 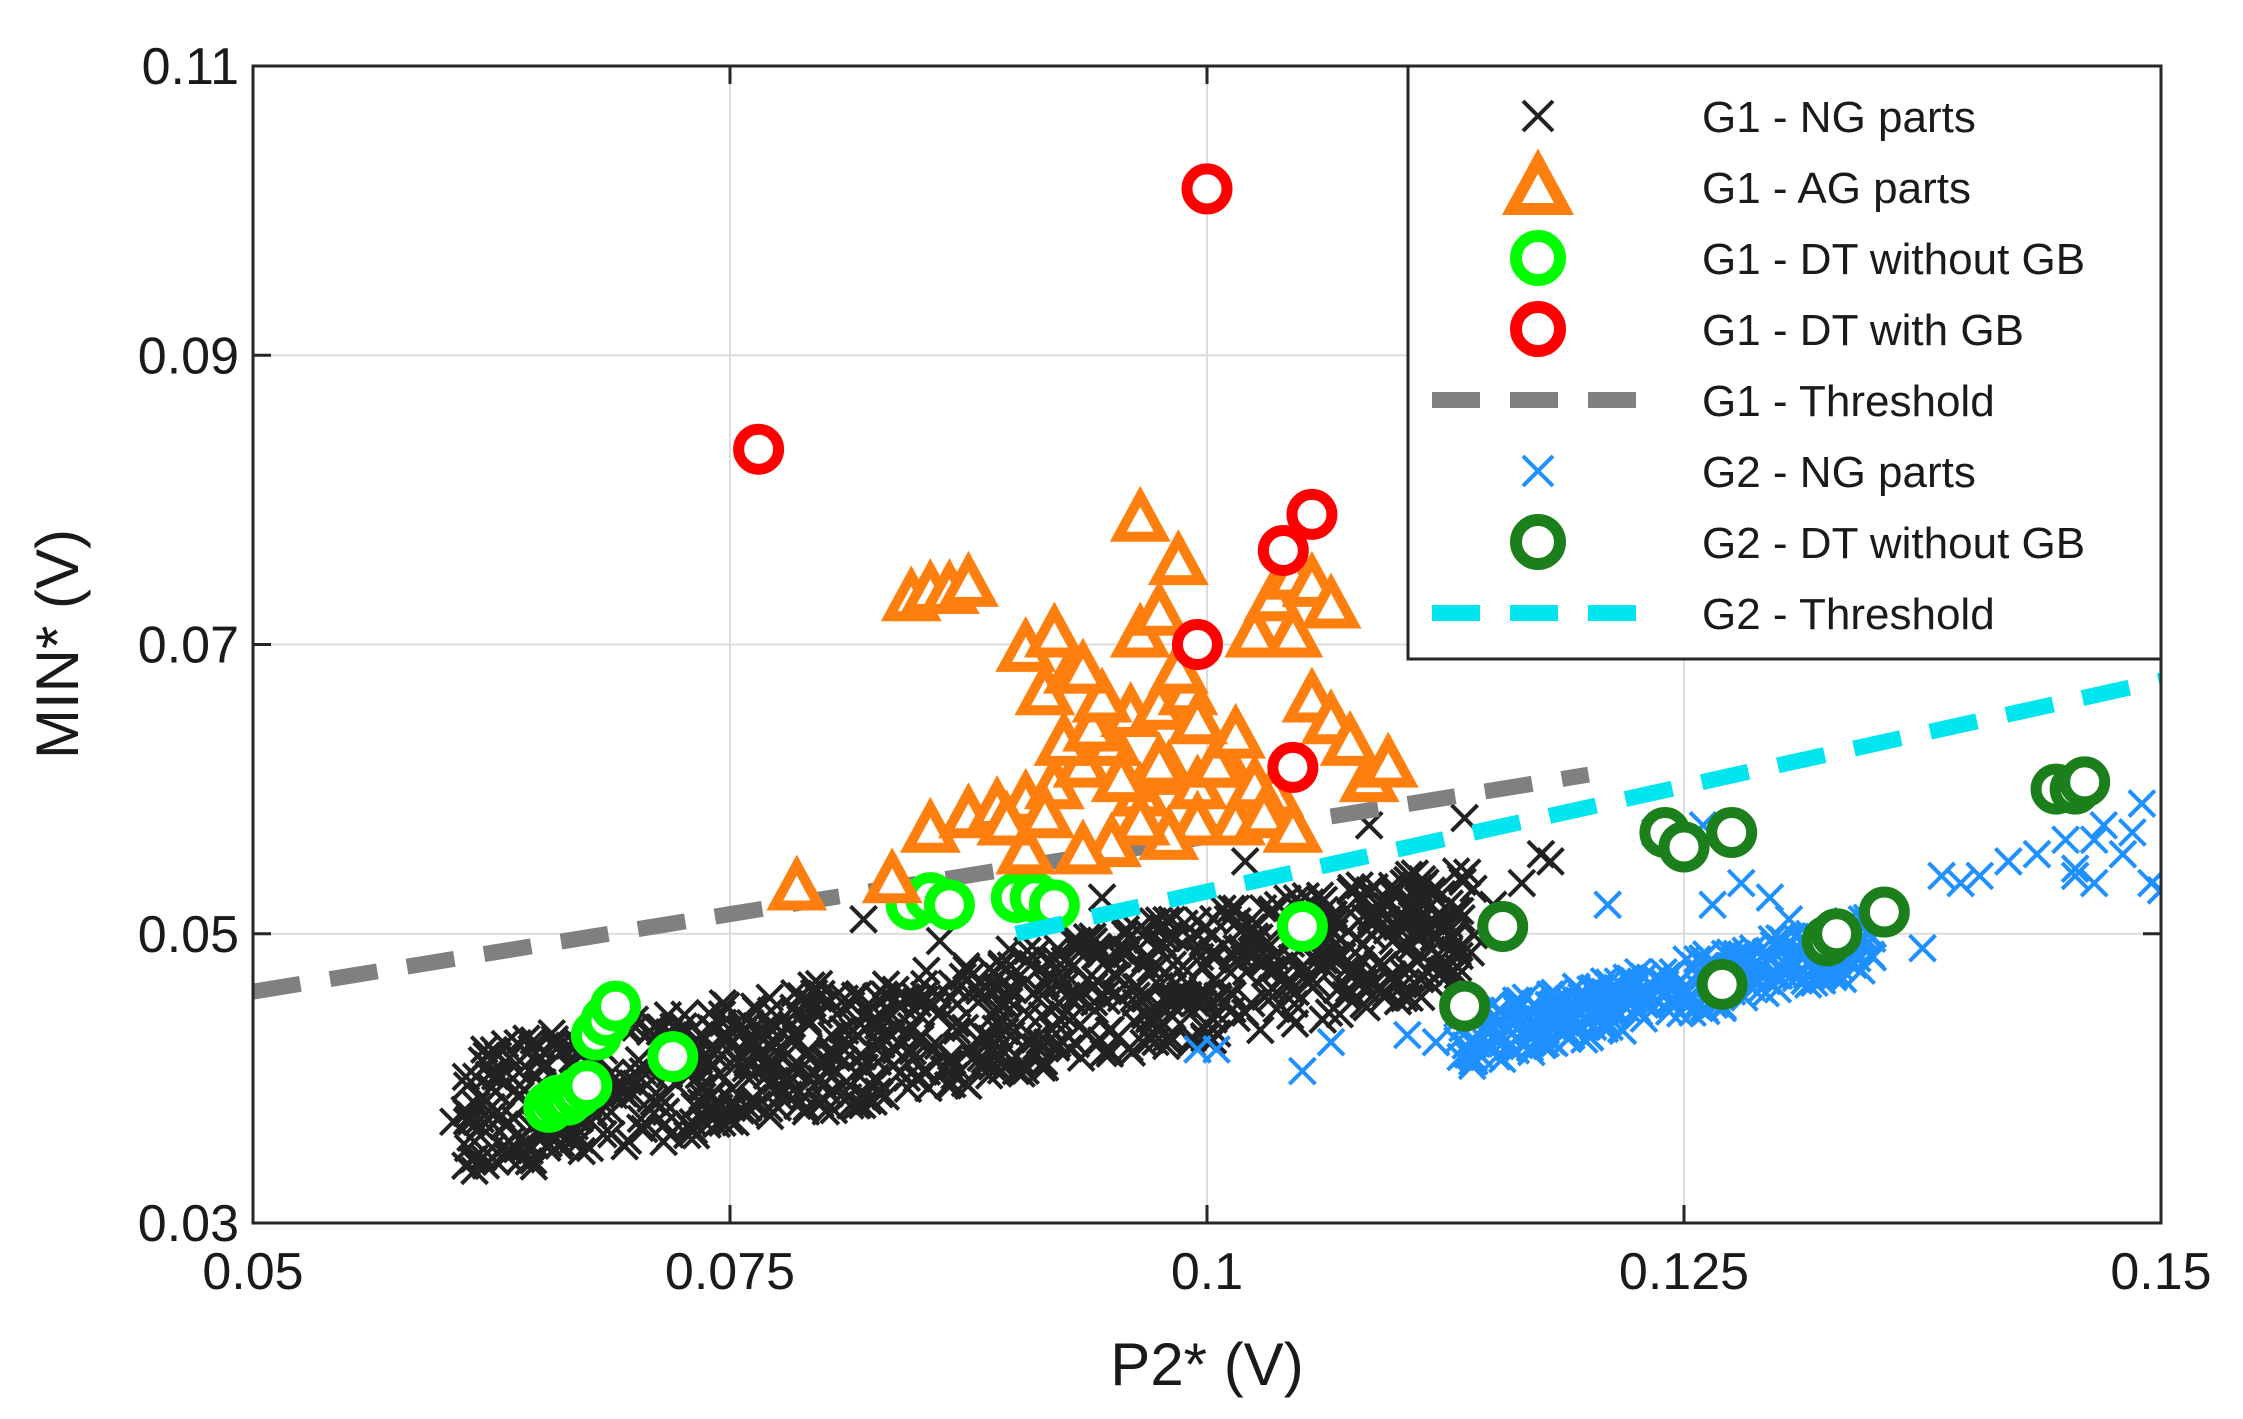 What do you see at coordinates (1863, 330) in the screenshot?
I see `legend-label: G1 - DT with GB` at bounding box center [1863, 330].